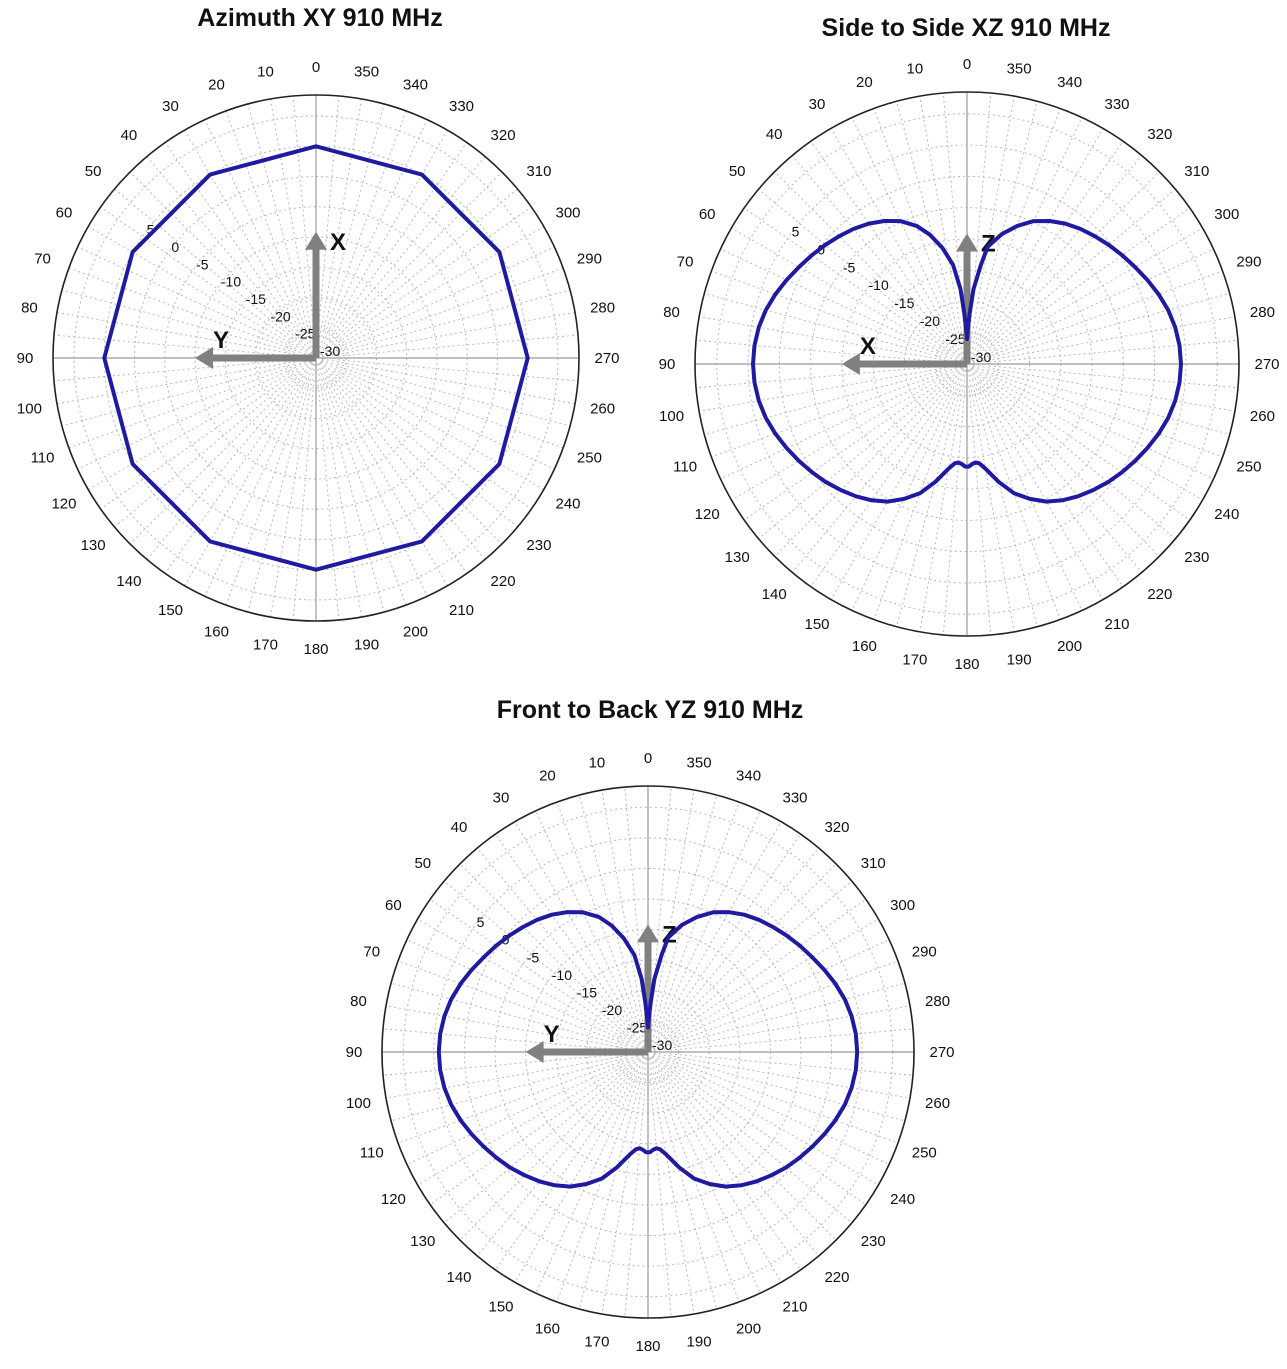 The height and width of the screenshot is (1369, 1287). What do you see at coordinates (930, 321) in the screenshot?
I see `radial-tick-label: -20` at bounding box center [930, 321].